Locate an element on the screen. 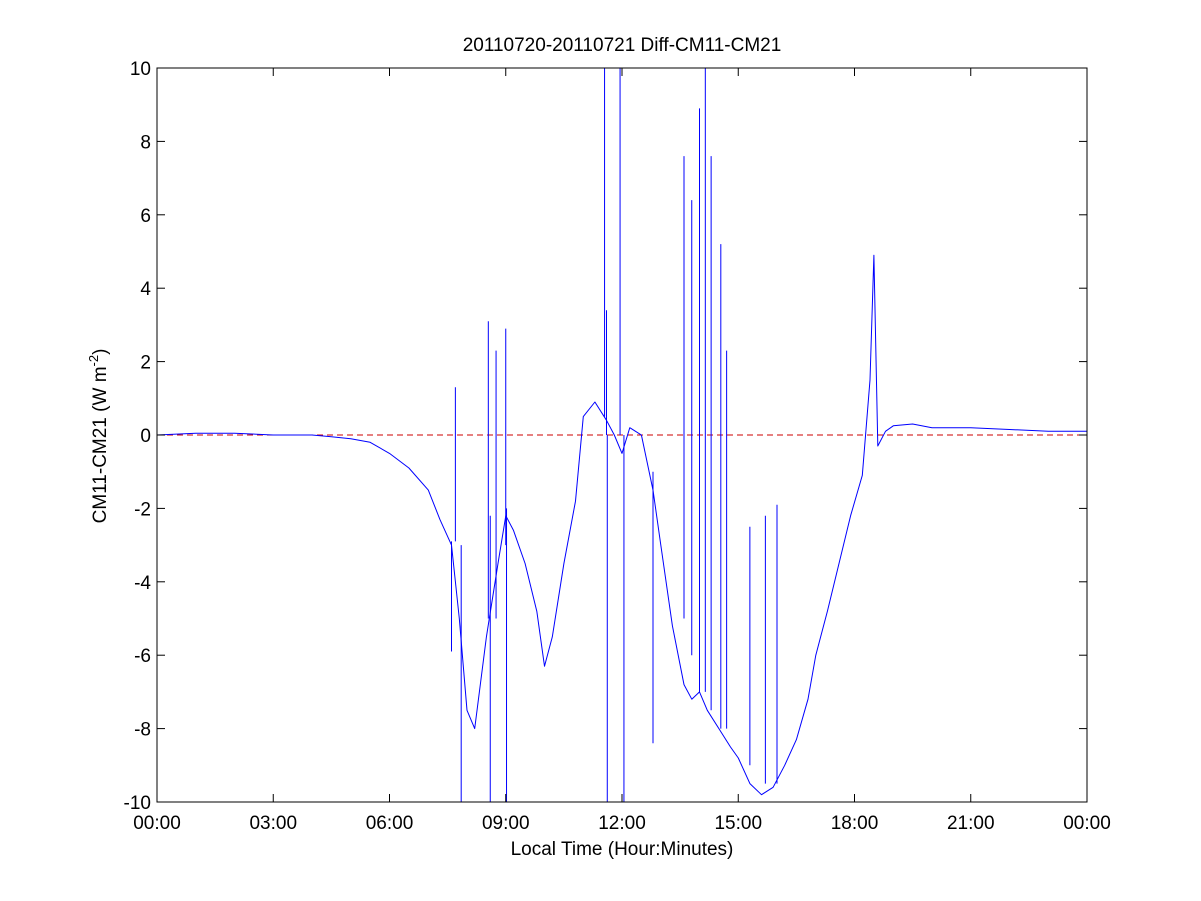  y-axis-label-superscript: -2 is located at coordinates (93, 361).